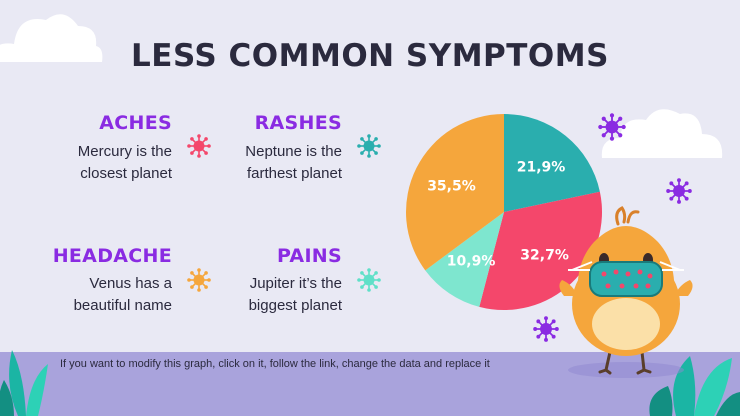 This screenshot has width=740, height=416. What do you see at coordinates (293, 151) in the screenshot?
I see `symptom-desc-line: Neptune is the` at bounding box center [293, 151].